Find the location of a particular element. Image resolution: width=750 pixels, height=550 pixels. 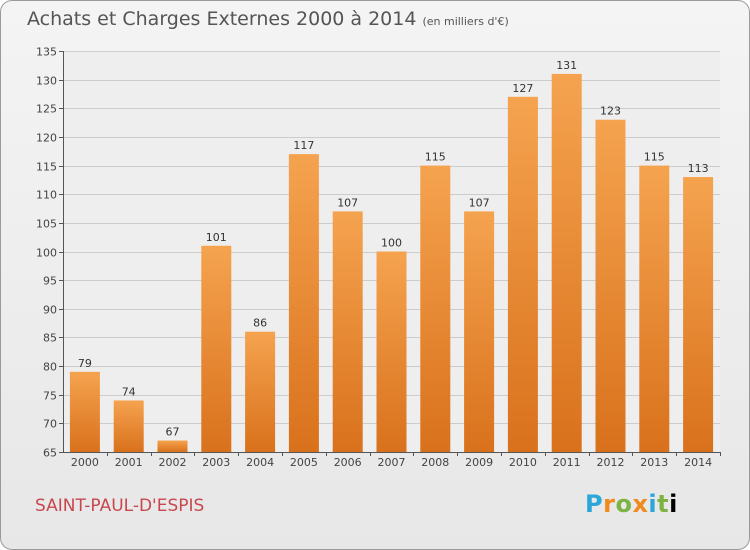

y-tick-label: 80 is located at coordinates (50, 367).